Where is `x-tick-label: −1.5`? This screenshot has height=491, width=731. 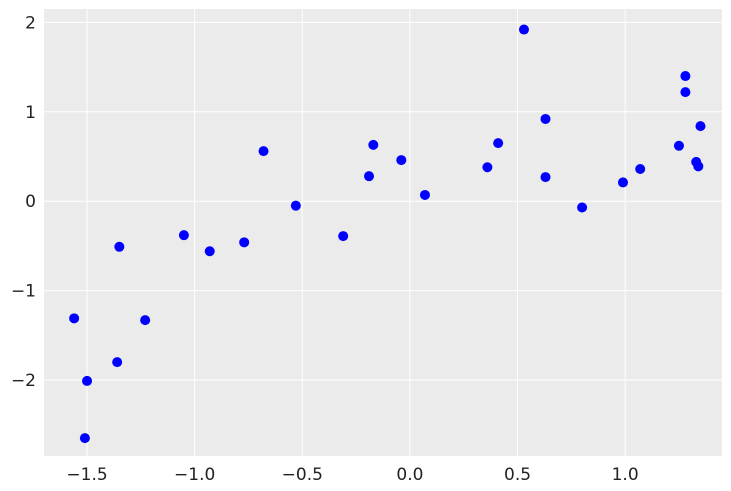 x-tick-label: −1.5 is located at coordinates (86, 475).